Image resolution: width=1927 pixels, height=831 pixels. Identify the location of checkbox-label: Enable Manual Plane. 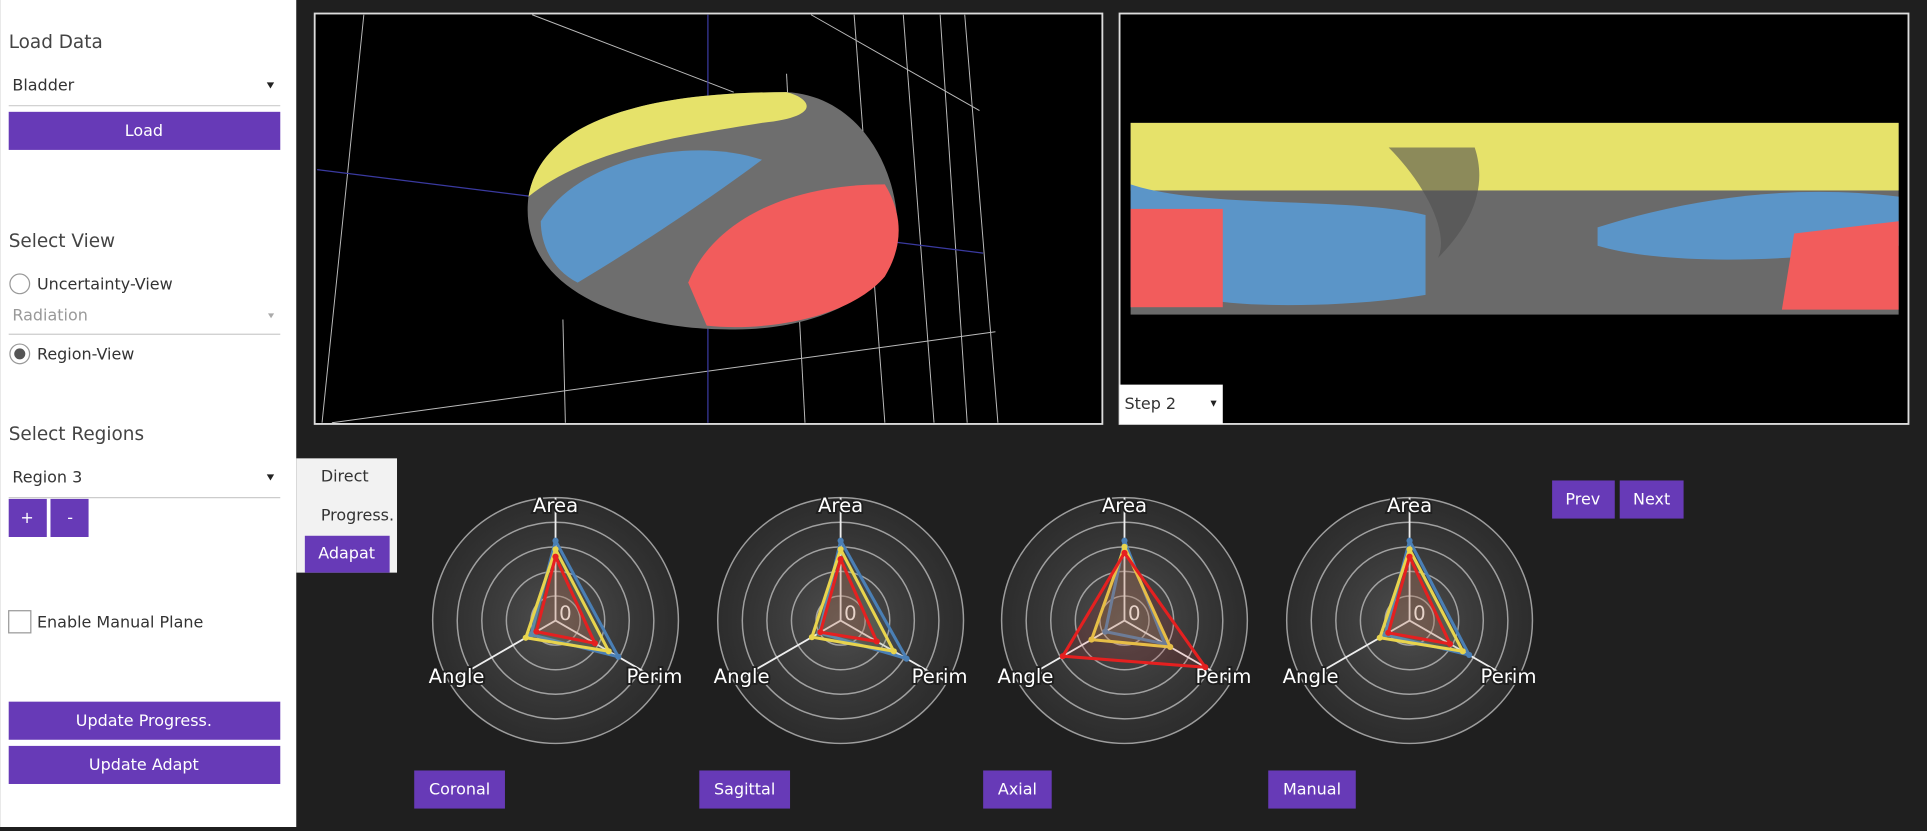
(120, 622).